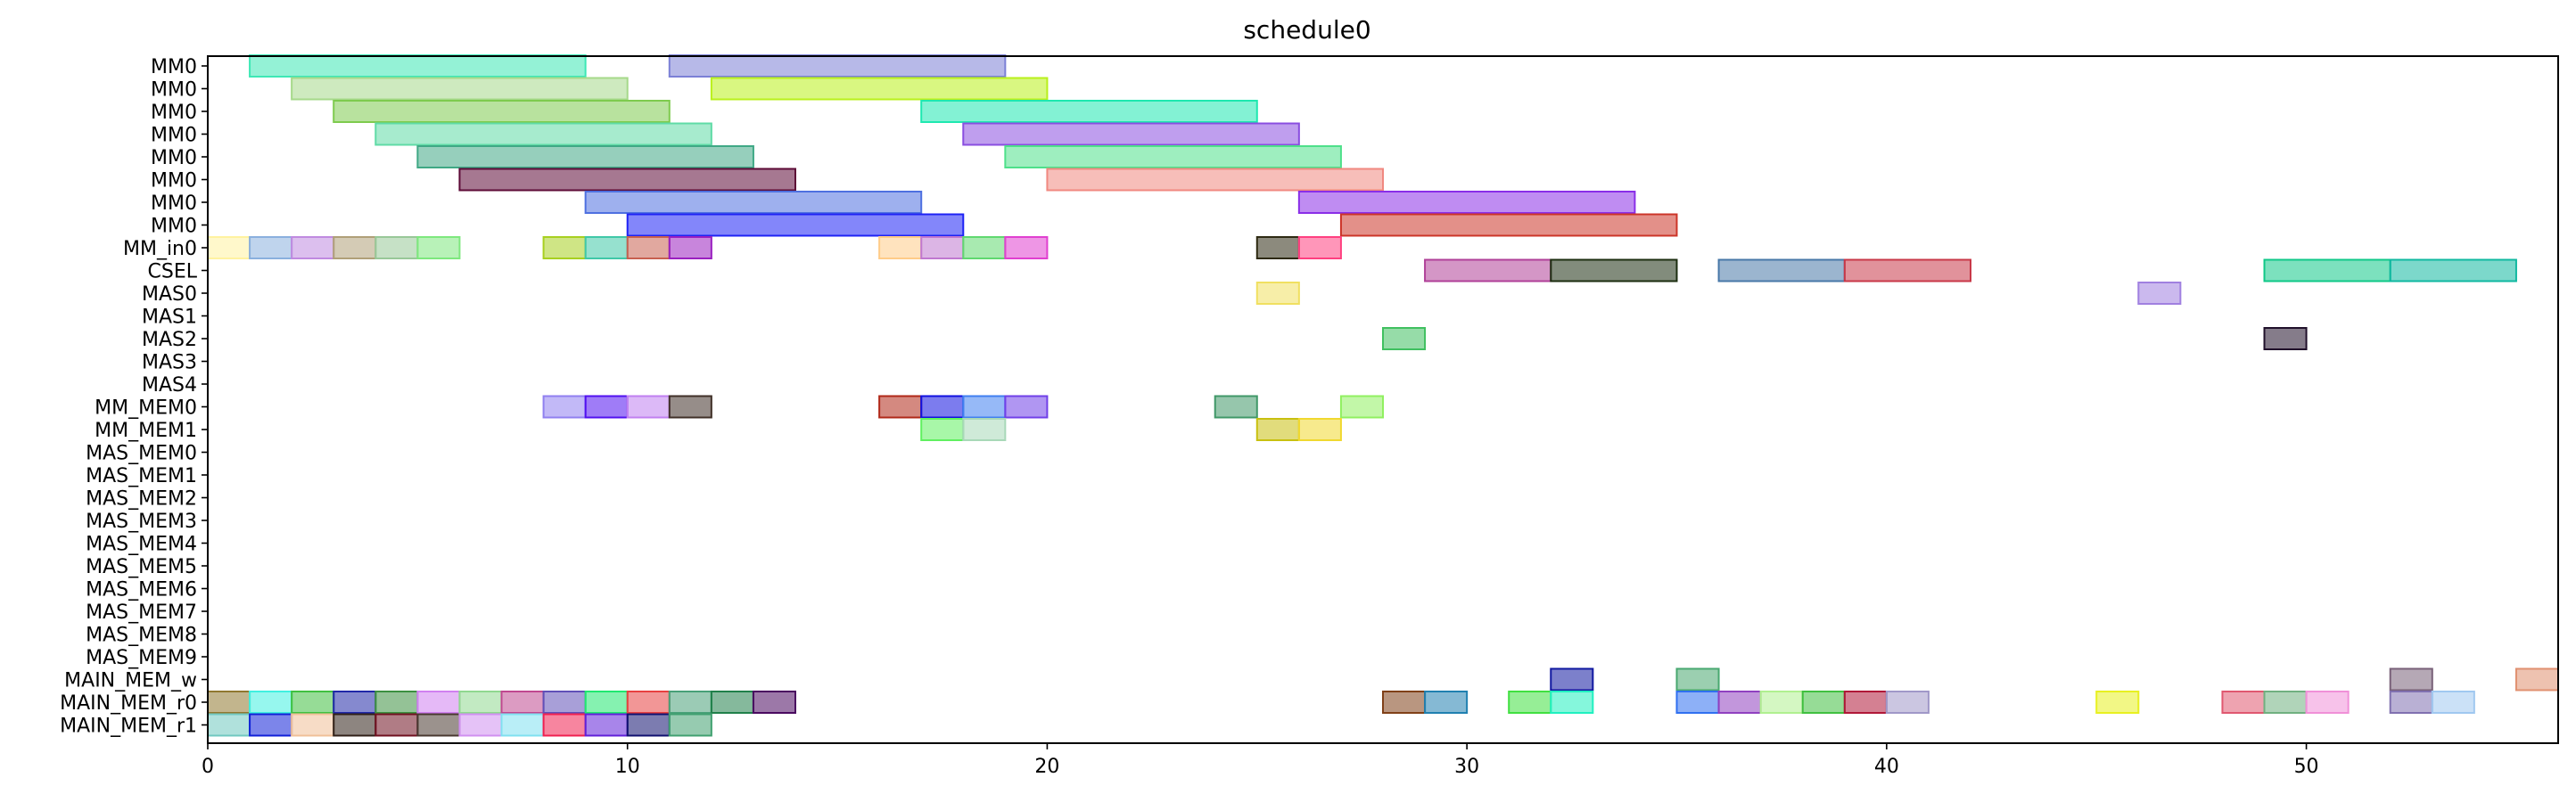  What do you see at coordinates (128, 727) in the screenshot?
I see `y-tick-label: MAIN_MEM_r1` at bounding box center [128, 727].